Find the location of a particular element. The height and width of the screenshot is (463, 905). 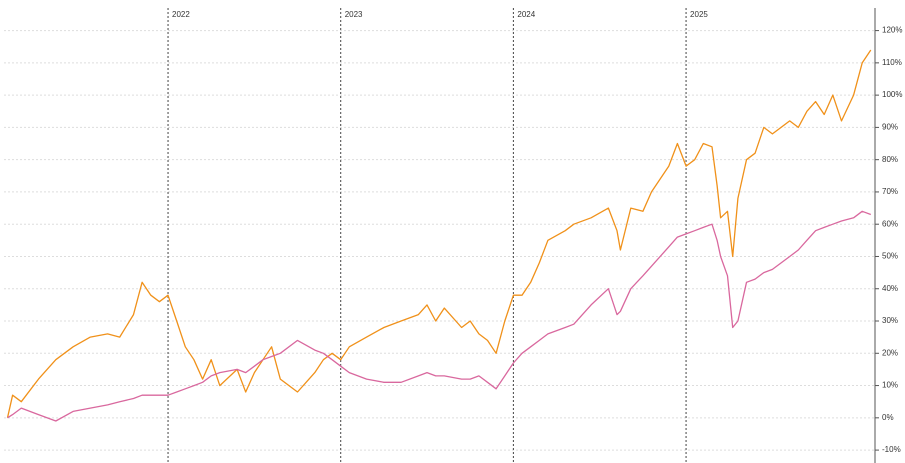

y-tick-label: 110% is located at coordinates (892, 62).